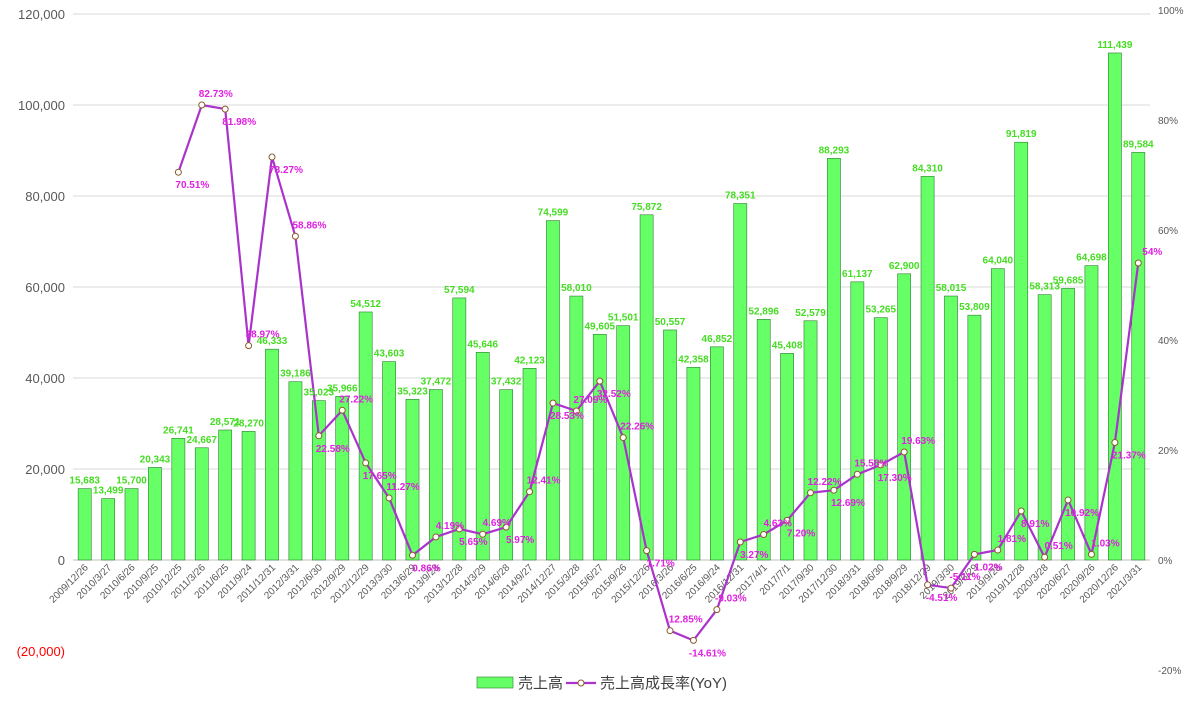 This screenshot has width=1200, height=710. What do you see at coordinates (506, 382) in the screenshot?
I see `bar-value-label: 37,432` at bounding box center [506, 382].